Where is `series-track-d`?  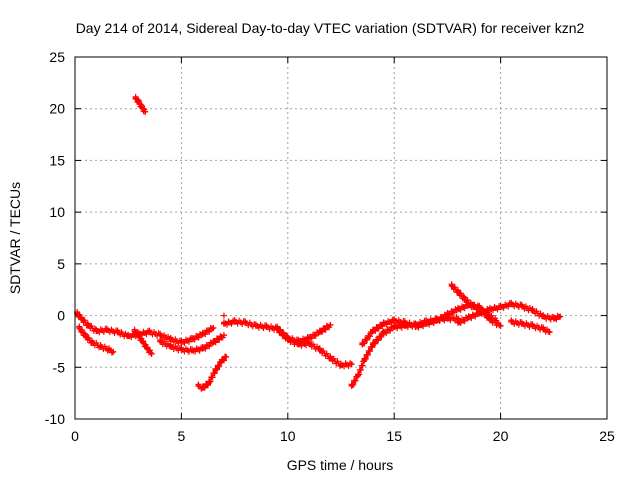
series-track-d is located at coordinates (192, 343).